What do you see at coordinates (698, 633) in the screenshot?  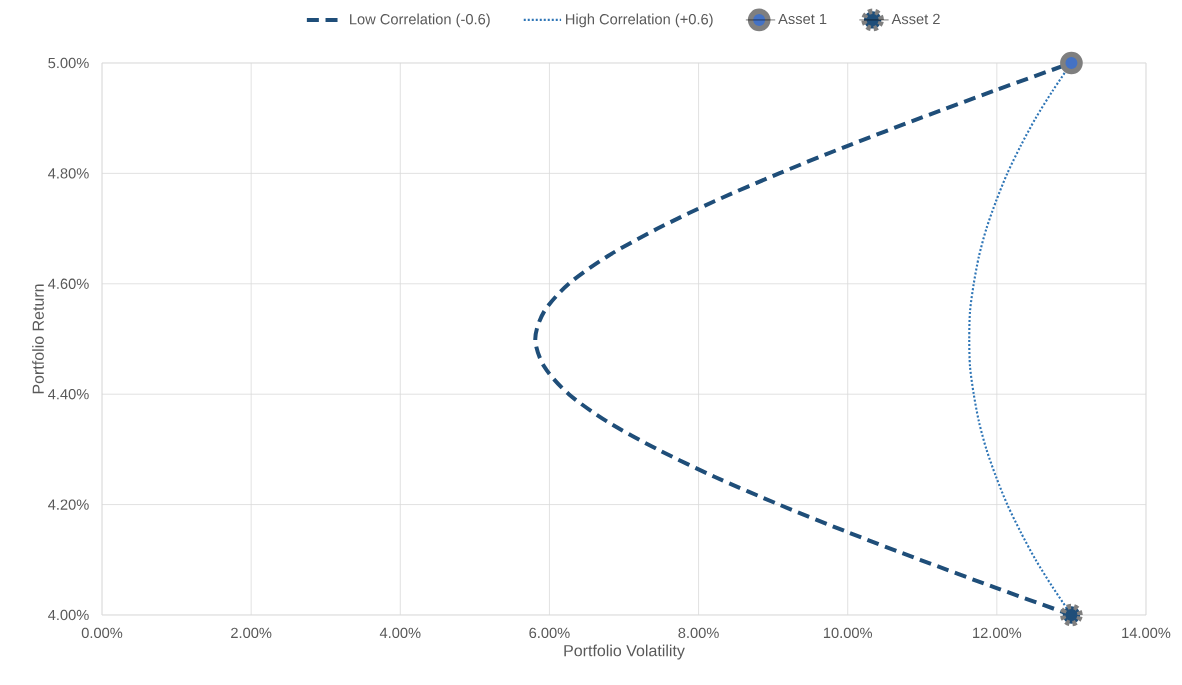 I see `x-tick-label: 8.00%` at bounding box center [698, 633].